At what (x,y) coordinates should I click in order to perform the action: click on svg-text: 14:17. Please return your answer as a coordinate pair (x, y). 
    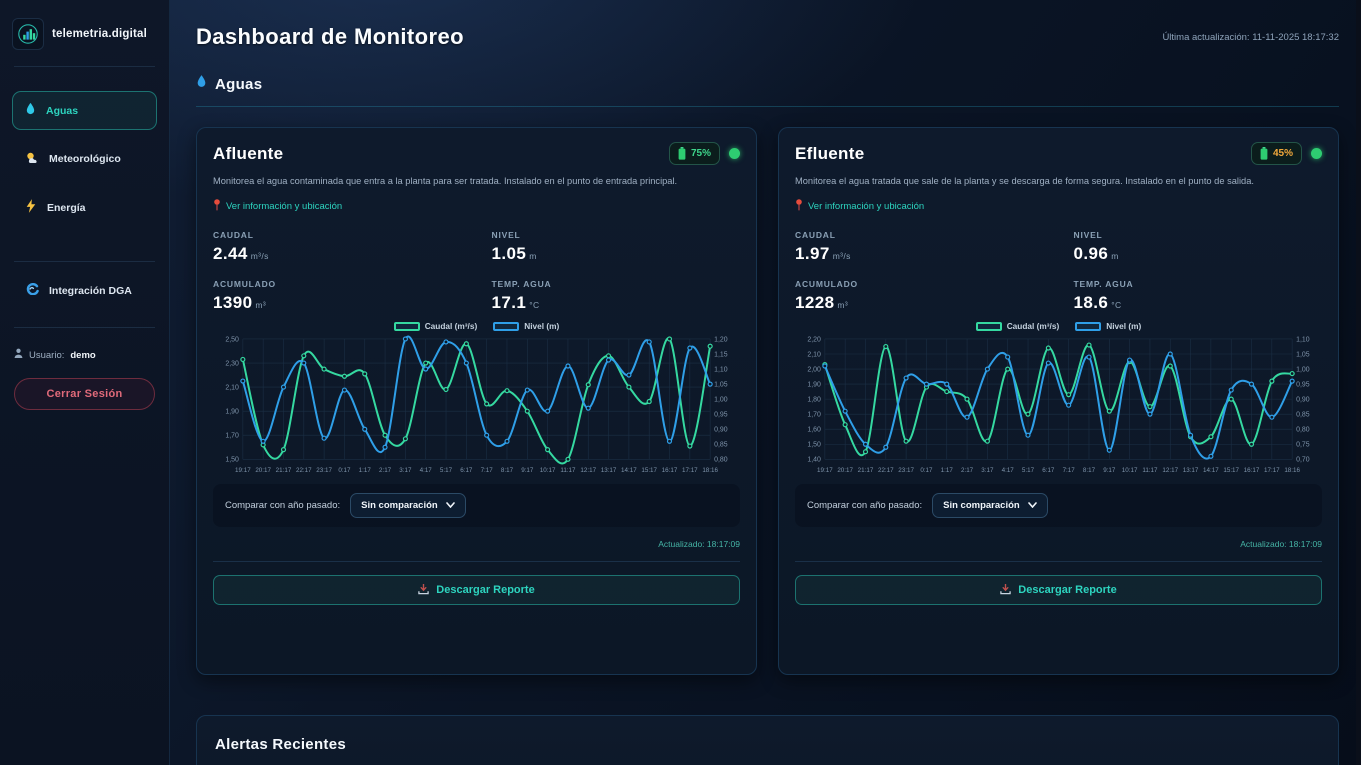
    Looking at the image, I should click on (629, 471).